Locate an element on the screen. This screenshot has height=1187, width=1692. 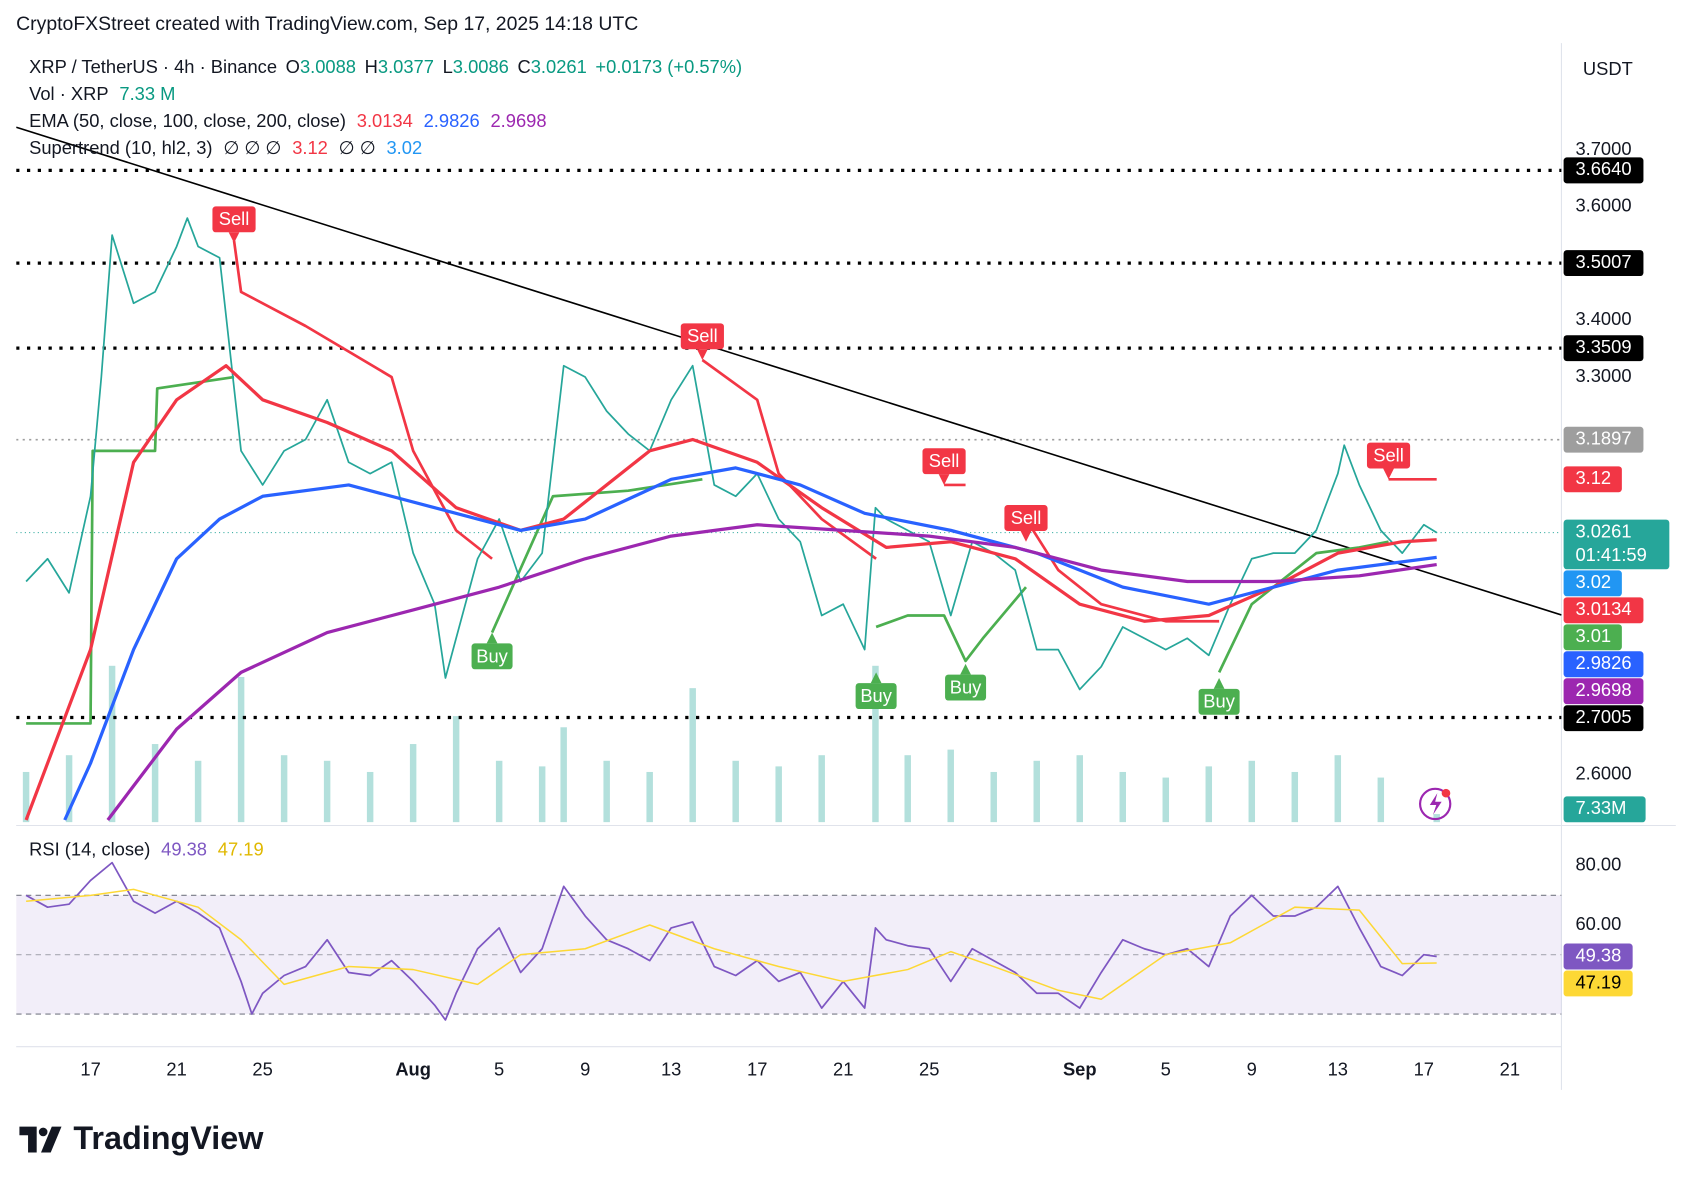
ohlc-label: L is located at coordinates (448, 66).